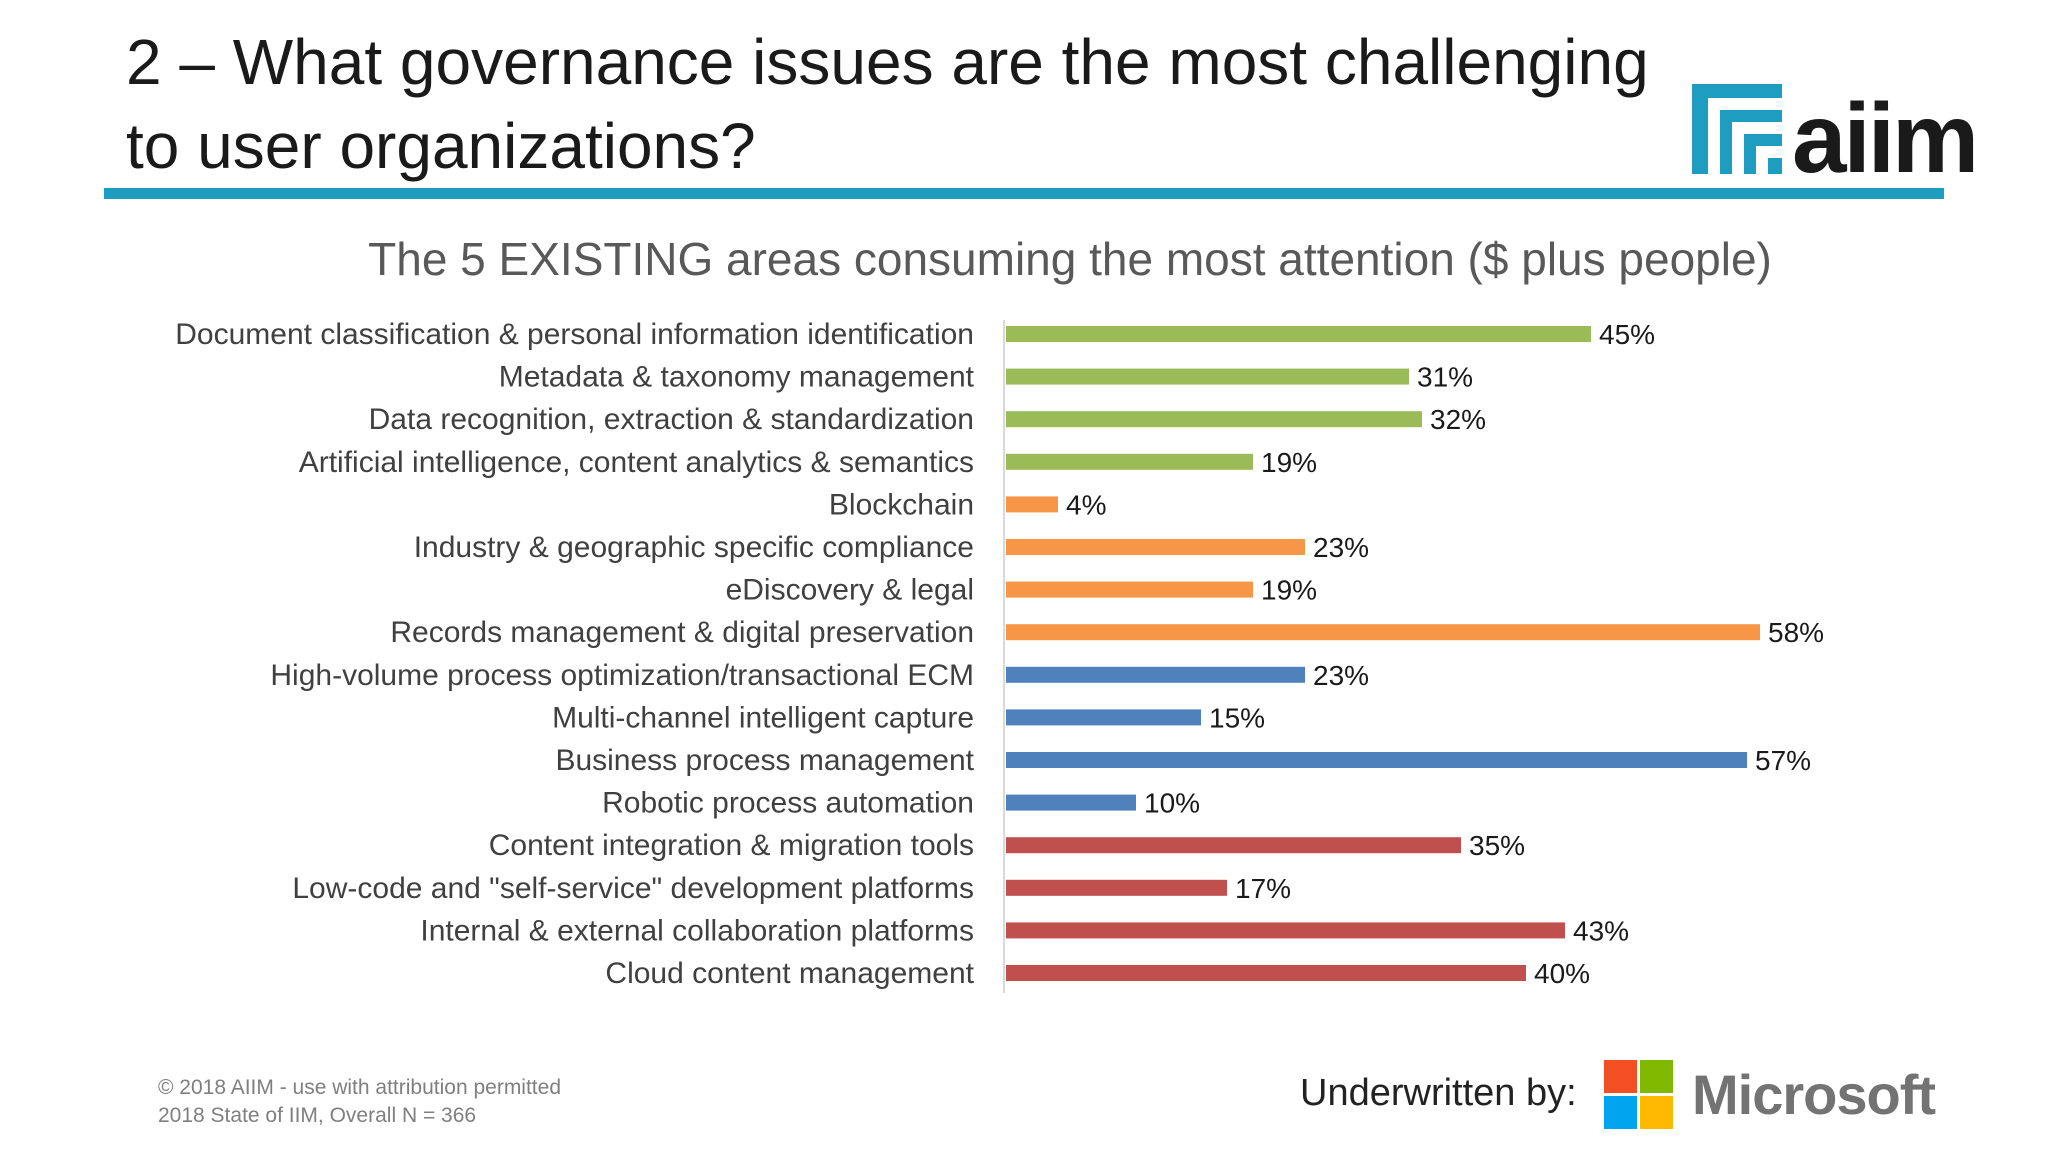 This screenshot has width=2048, height=1152. I want to click on category-label: Robotic process automation, so click(788, 803).